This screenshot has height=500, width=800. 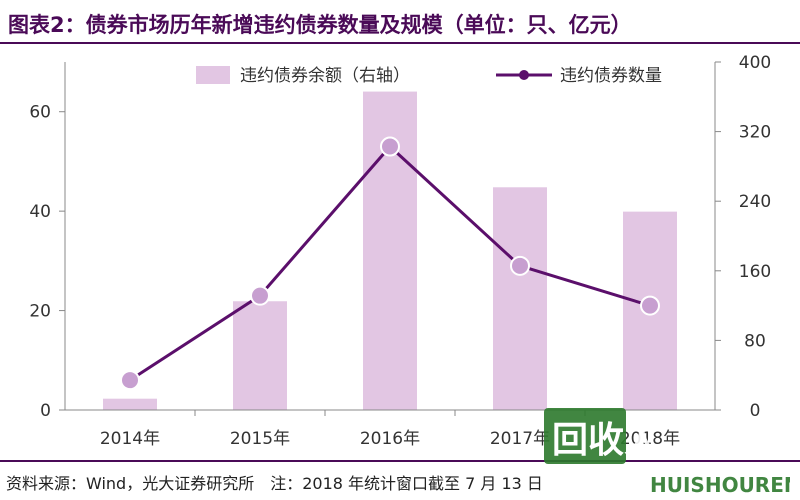 What do you see at coordinates (720, 485) in the screenshot?
I see `watermark-sub-text: HUISHOUREN` at bounding box center [720, 485].